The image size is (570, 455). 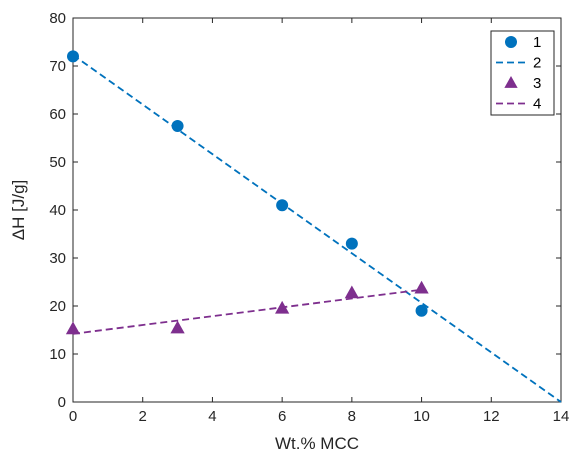 I want to click on legend-label-2: 2, so click(x=537, y=63).